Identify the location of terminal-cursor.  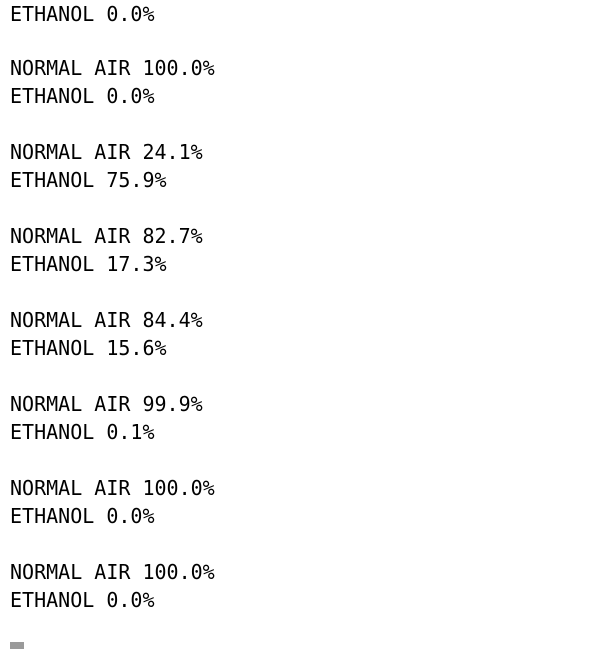
(17, 645).